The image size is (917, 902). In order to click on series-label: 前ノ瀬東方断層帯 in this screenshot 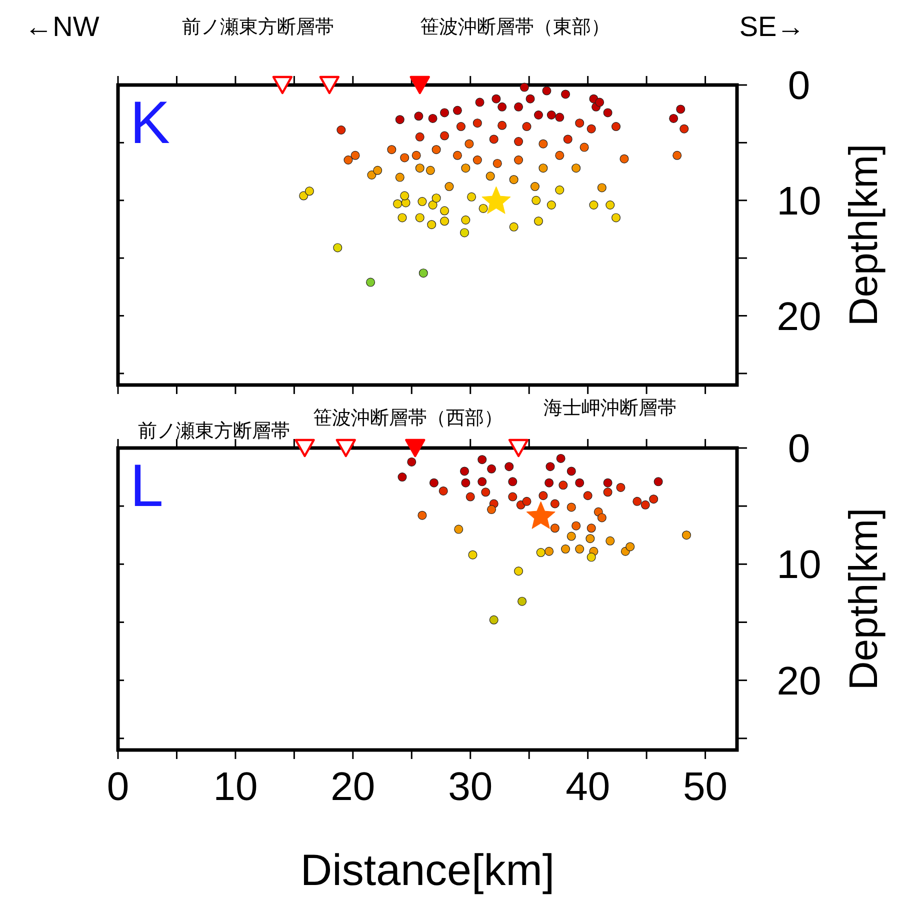, I will do `click(214, 431)`.